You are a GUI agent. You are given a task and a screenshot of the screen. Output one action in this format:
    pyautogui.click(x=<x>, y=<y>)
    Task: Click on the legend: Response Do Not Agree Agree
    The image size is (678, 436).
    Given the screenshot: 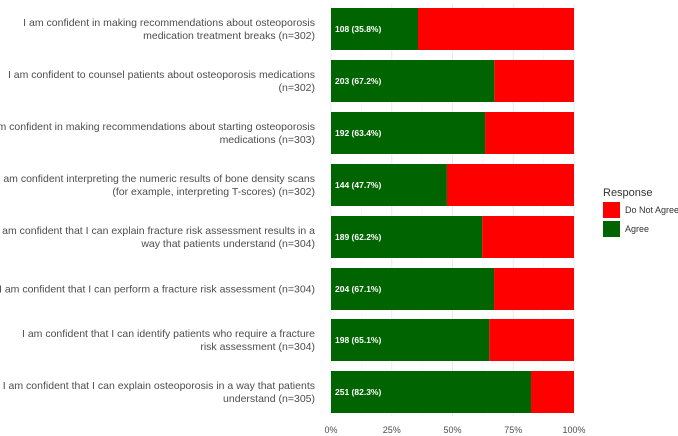 What is the action you would take?
    pyautogui.click(x=640, y=212)
    